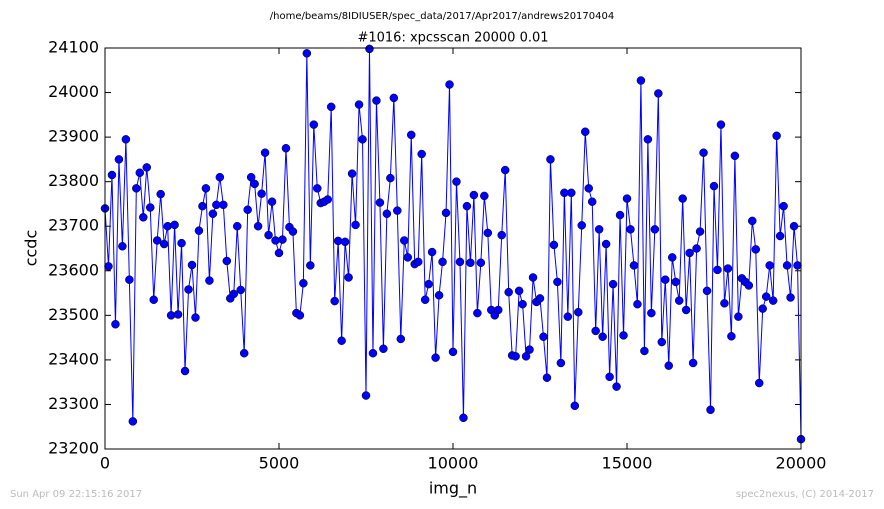 This screenshot has height=509, width=884. What do you see at coordinates (73, 91) in the screenshot?
I see `y-tick-label: 24000` at bounding box center [73, 91].